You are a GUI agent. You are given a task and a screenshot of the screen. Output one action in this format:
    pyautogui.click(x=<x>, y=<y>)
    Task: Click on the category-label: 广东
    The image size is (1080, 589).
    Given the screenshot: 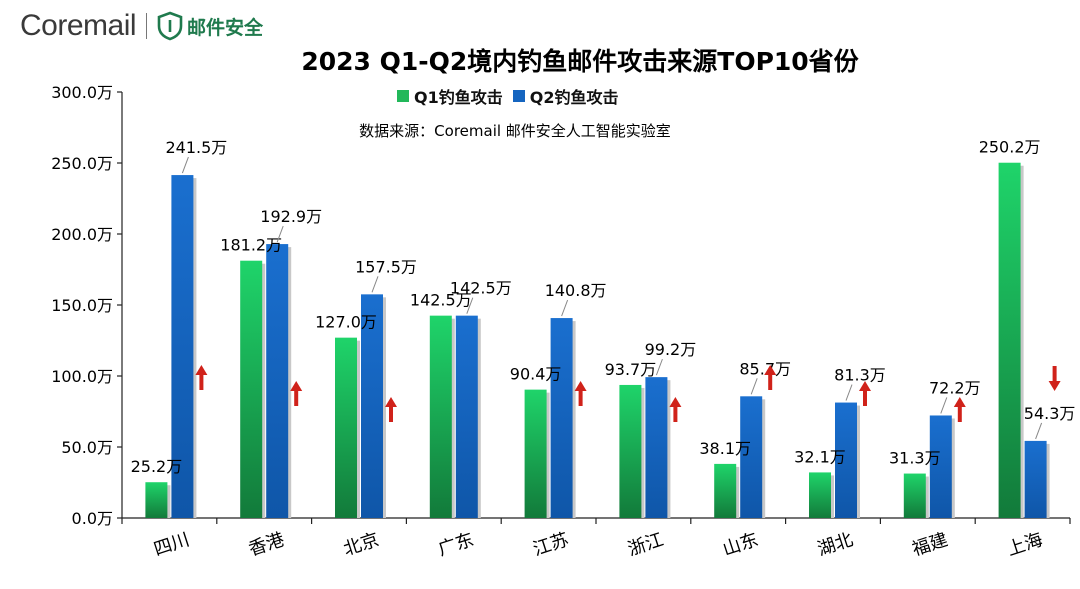 What is the action you would take?
    pyautogui.click(x=456, y=544)
    